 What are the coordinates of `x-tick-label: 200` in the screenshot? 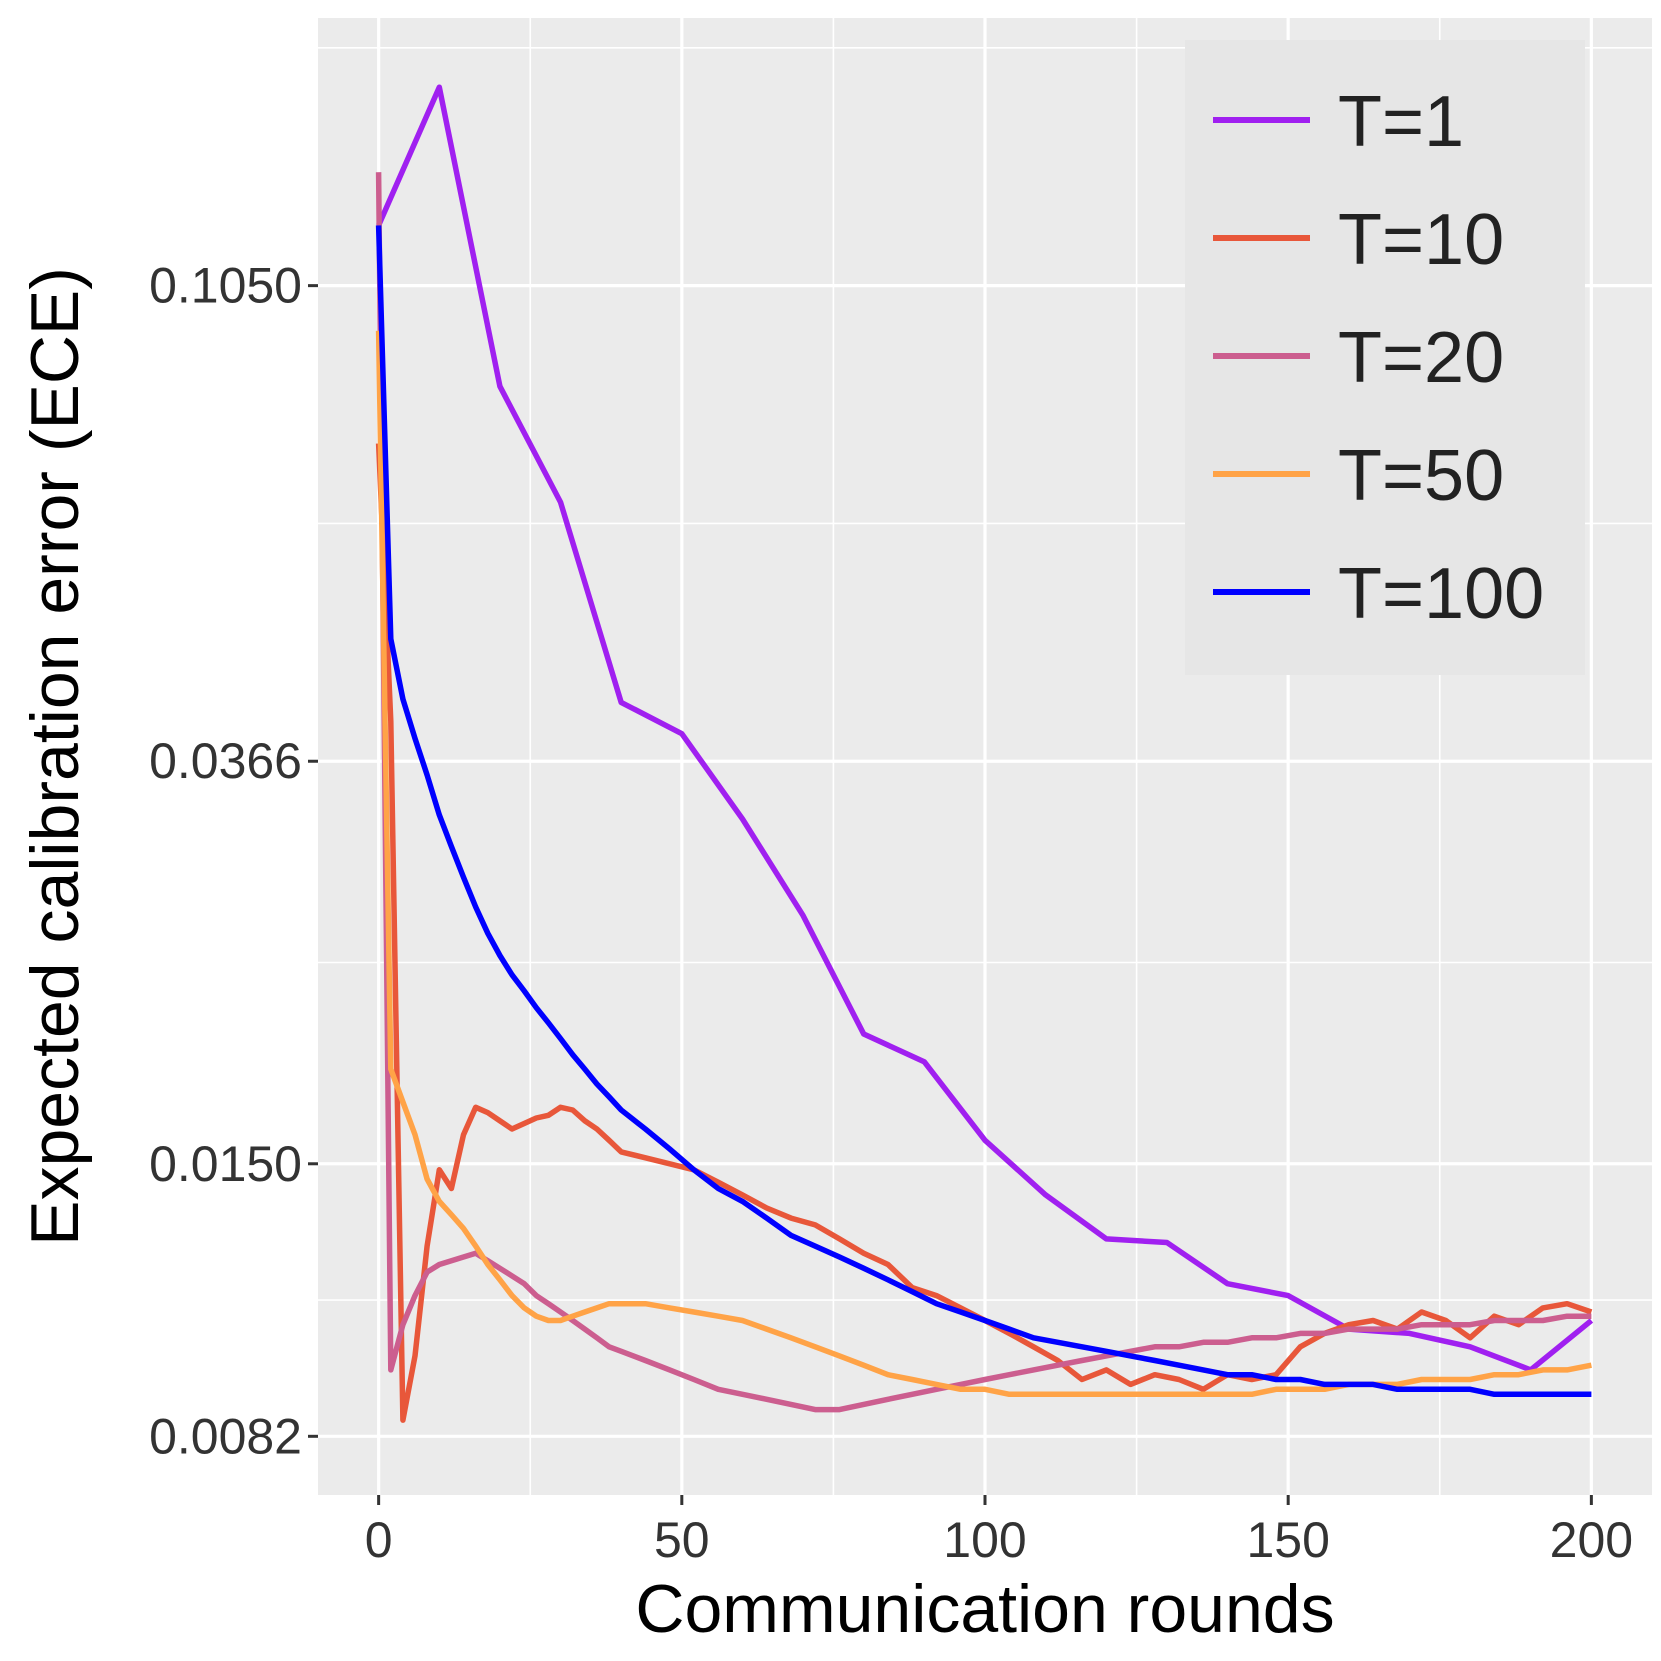 It's located at (1591, 1540).